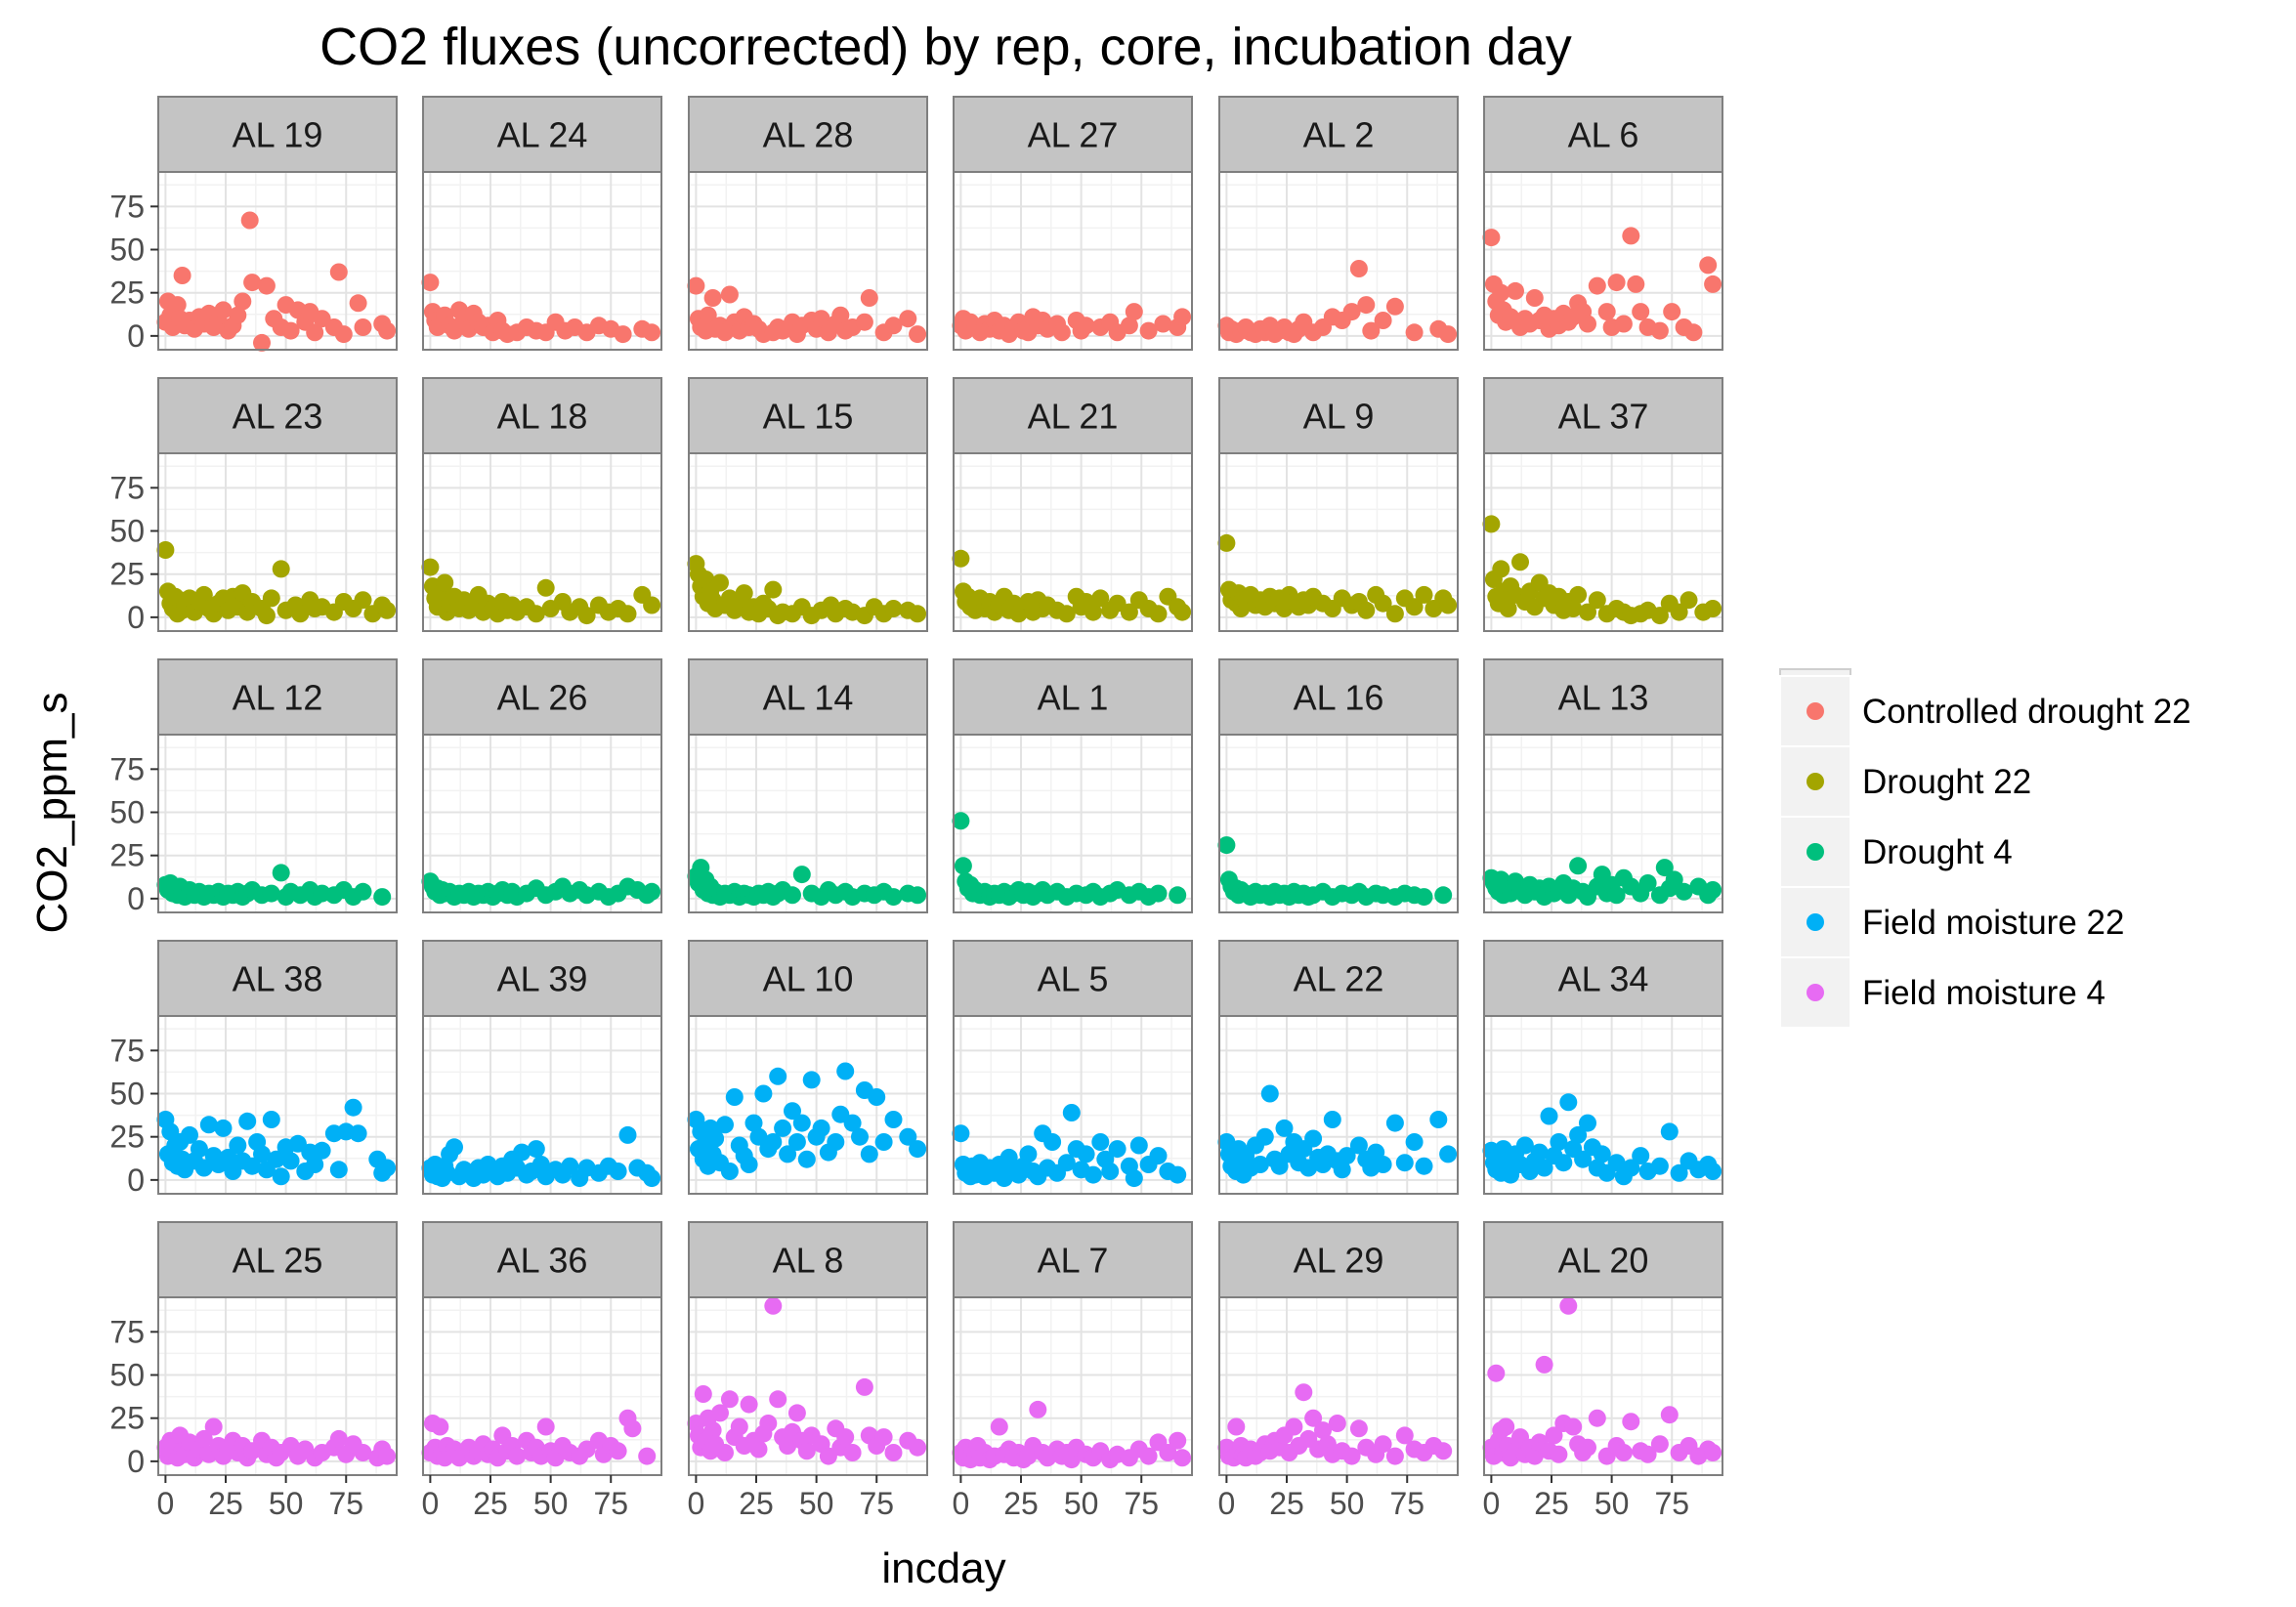 The width and height of the screenshot is (2296, 1607). Describe the element at coordinates (1602, 1349) in the screenshot. I see `facet-panel: AL 20` at that location.